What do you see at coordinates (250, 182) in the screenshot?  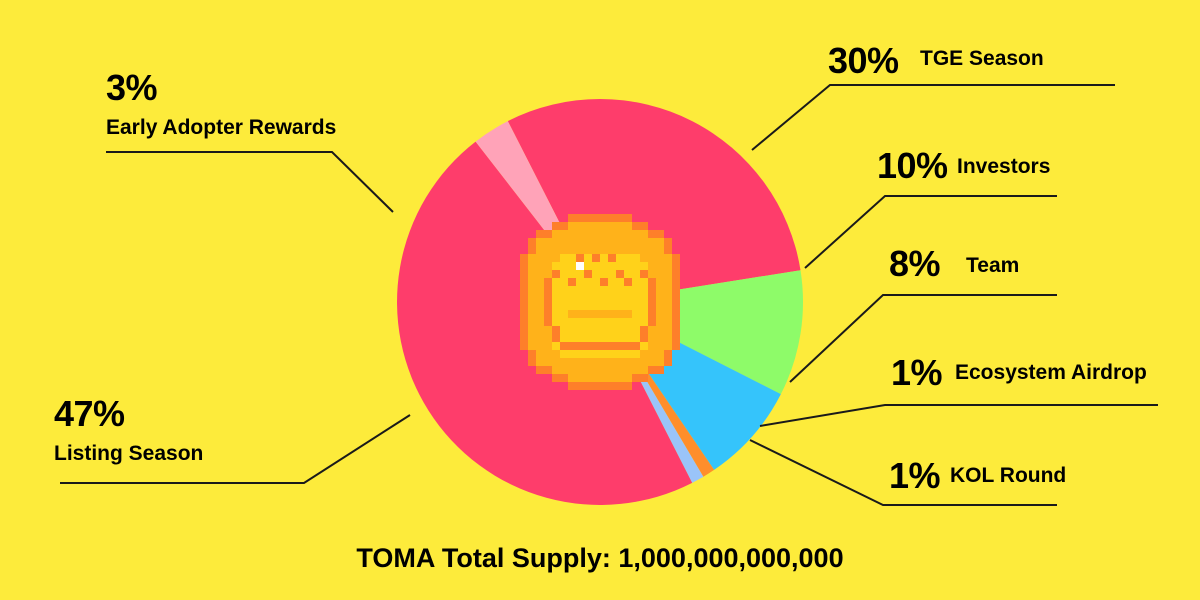 I see `leader-line-early` at bounding box center [250, 182].